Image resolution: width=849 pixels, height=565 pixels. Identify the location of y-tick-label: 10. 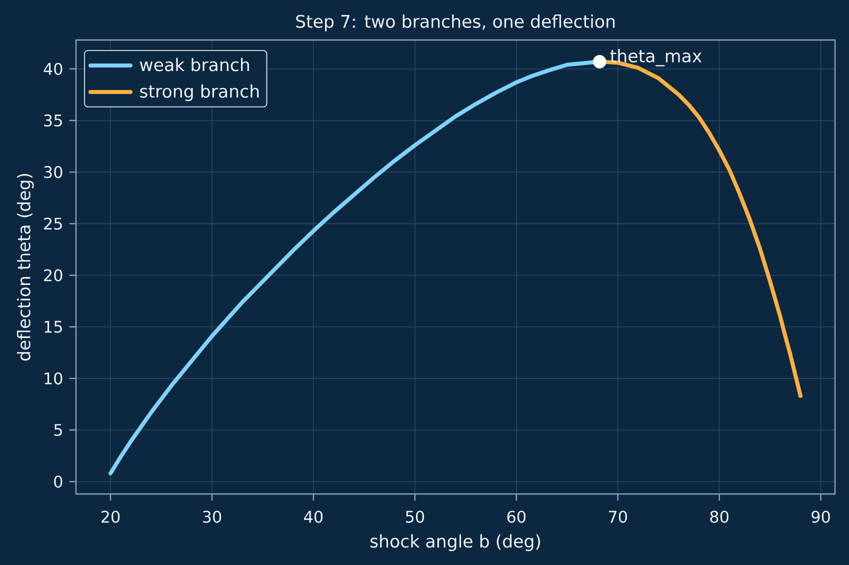
(53, 378).